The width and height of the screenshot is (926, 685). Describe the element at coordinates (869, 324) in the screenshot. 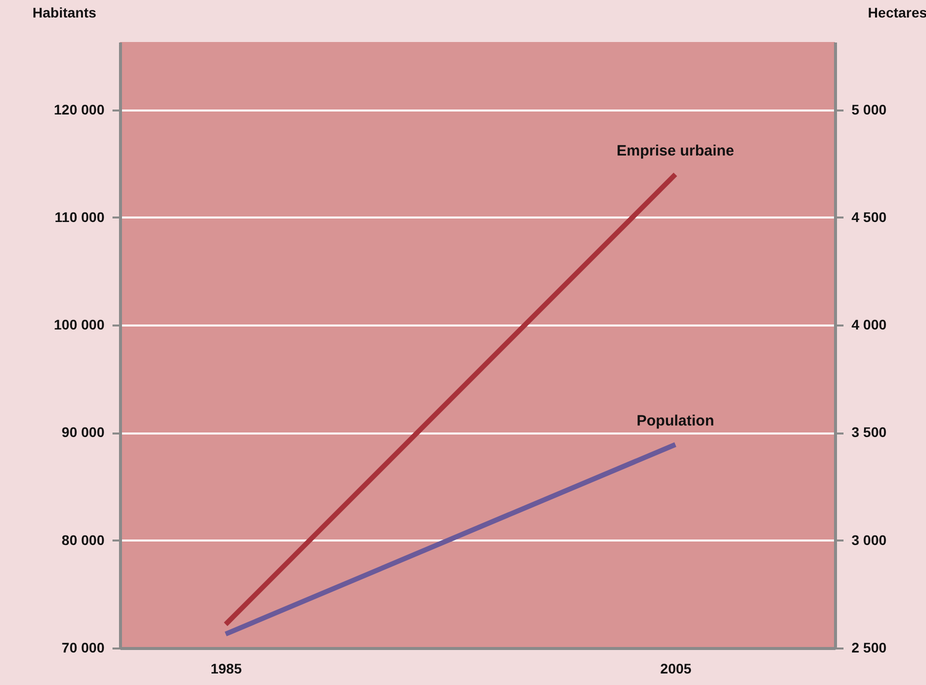

I see `y2-tick-label: 4 000` at that location.